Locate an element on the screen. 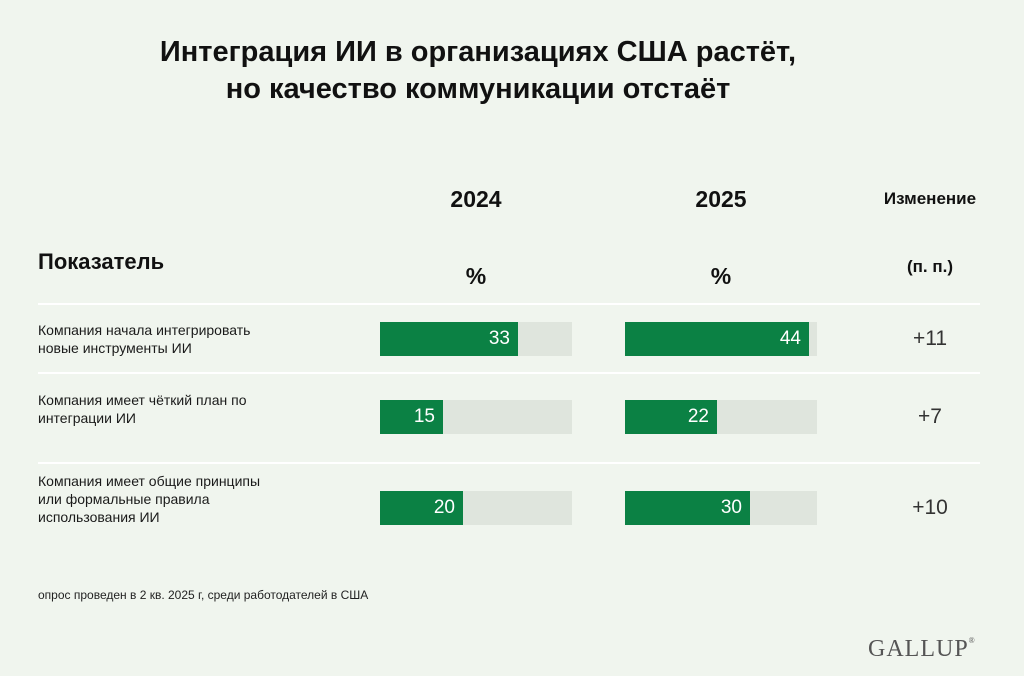  column-unit-2025: % is located at coordinates (721, 276).